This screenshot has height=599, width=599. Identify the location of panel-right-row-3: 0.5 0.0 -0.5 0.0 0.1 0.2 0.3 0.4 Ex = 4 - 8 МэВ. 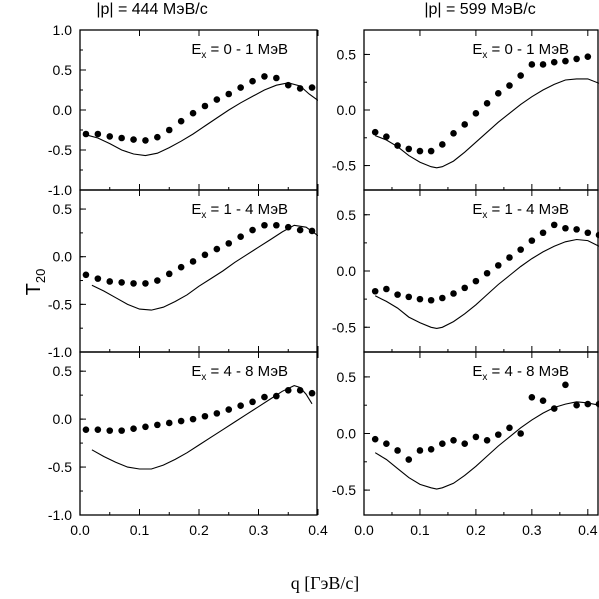
(465, 444).